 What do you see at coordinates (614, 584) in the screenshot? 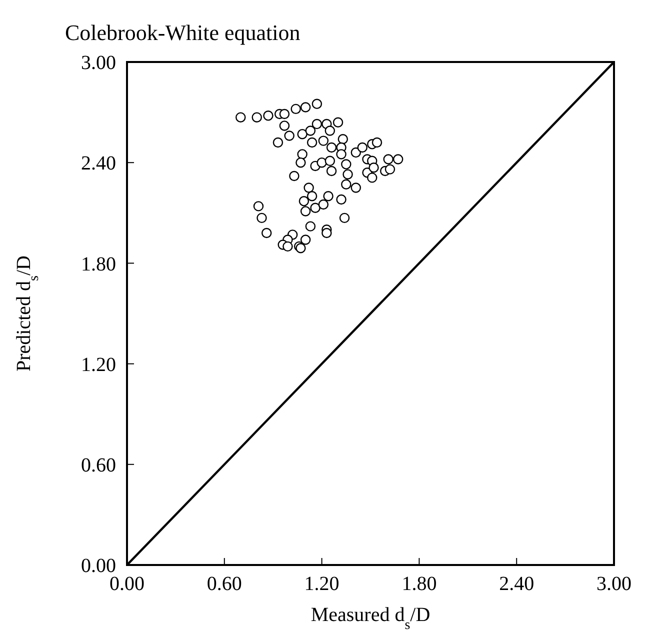
I see `x-tick-label: 3.00` at bounding box center [614, 584].